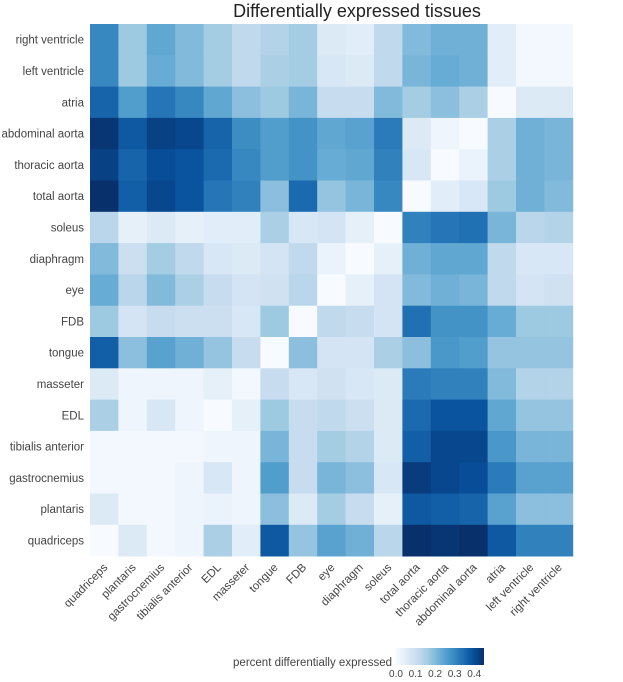 The image size is (623, 682). Describe the element at coordinates (559, 102) in the screenshot. I see `heatmap-cell-atria-right-ventricle` at that location.